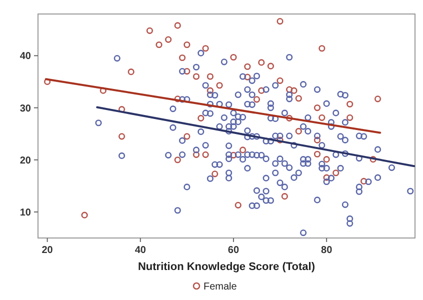 The height and width of the screenshot is (300, 423). What do you see at coordinates (227, 267) in the screenshot?
I see `x-axis-title: Nutrition Knowledge Score (Total)` at bounding box center [227, 267].